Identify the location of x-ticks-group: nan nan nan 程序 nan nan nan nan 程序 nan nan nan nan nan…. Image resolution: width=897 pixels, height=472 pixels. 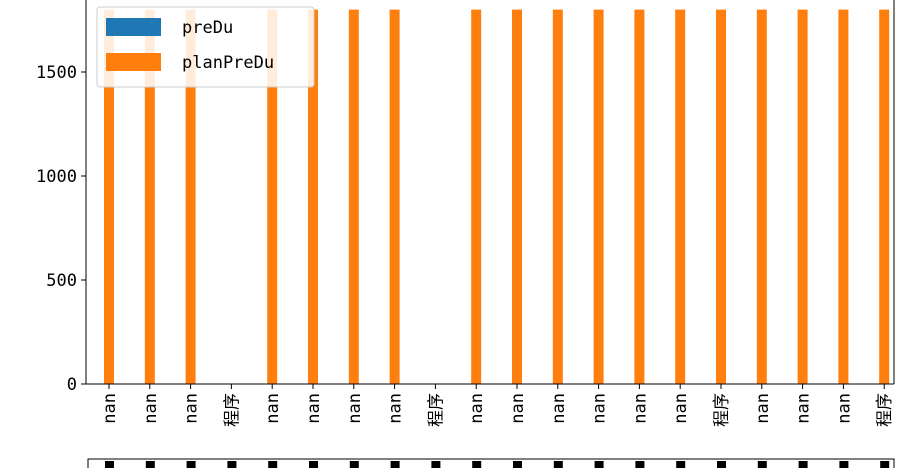
(497, 405).